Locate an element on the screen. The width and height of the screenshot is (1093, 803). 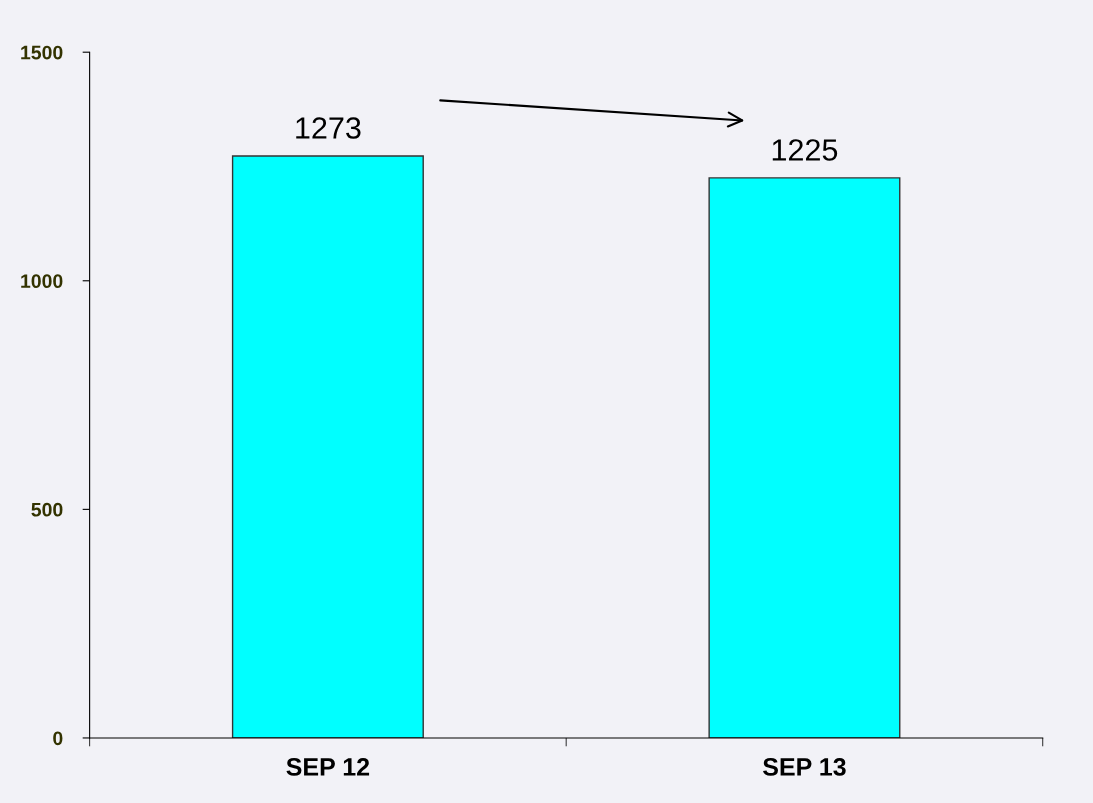
x-tick-label: SEP 12 is located at coordinates (328, 767).